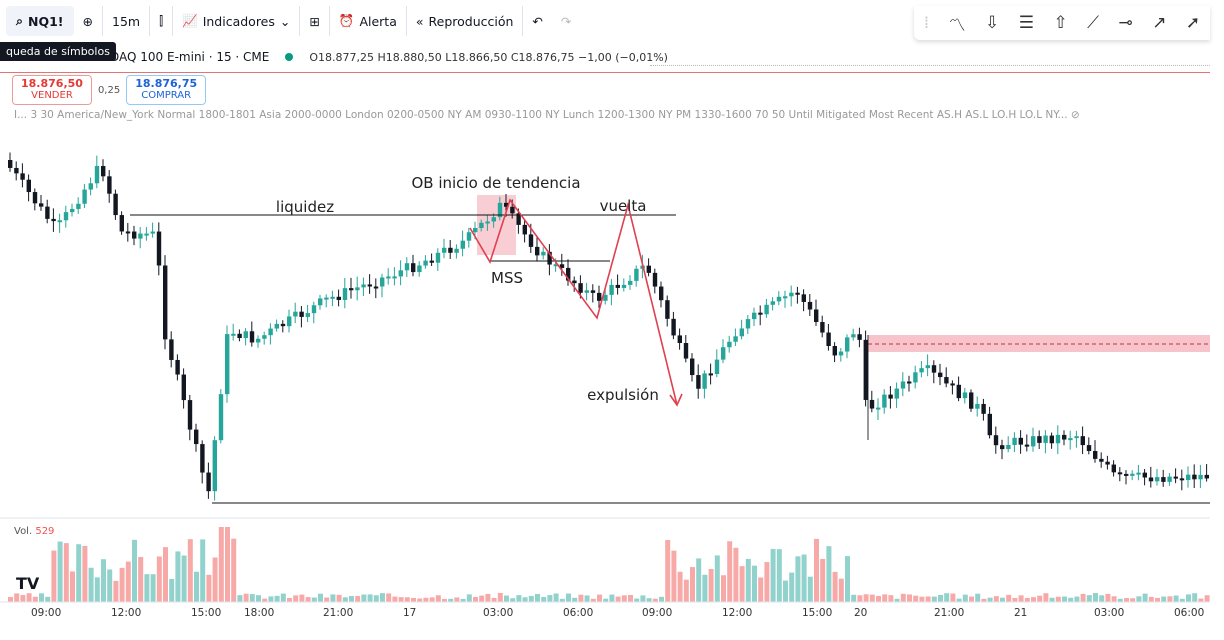  I want to click on redo-button: ↷, so click(566, 21).